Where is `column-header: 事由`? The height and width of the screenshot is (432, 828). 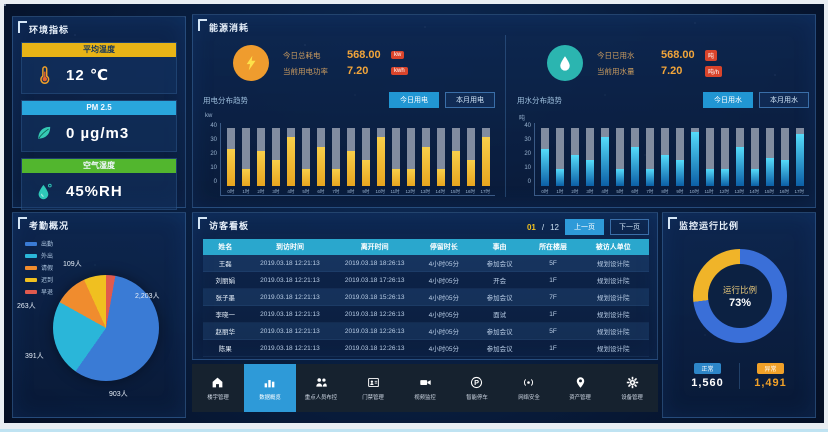
column-header: 事由 is located at coordinates (499, 247).